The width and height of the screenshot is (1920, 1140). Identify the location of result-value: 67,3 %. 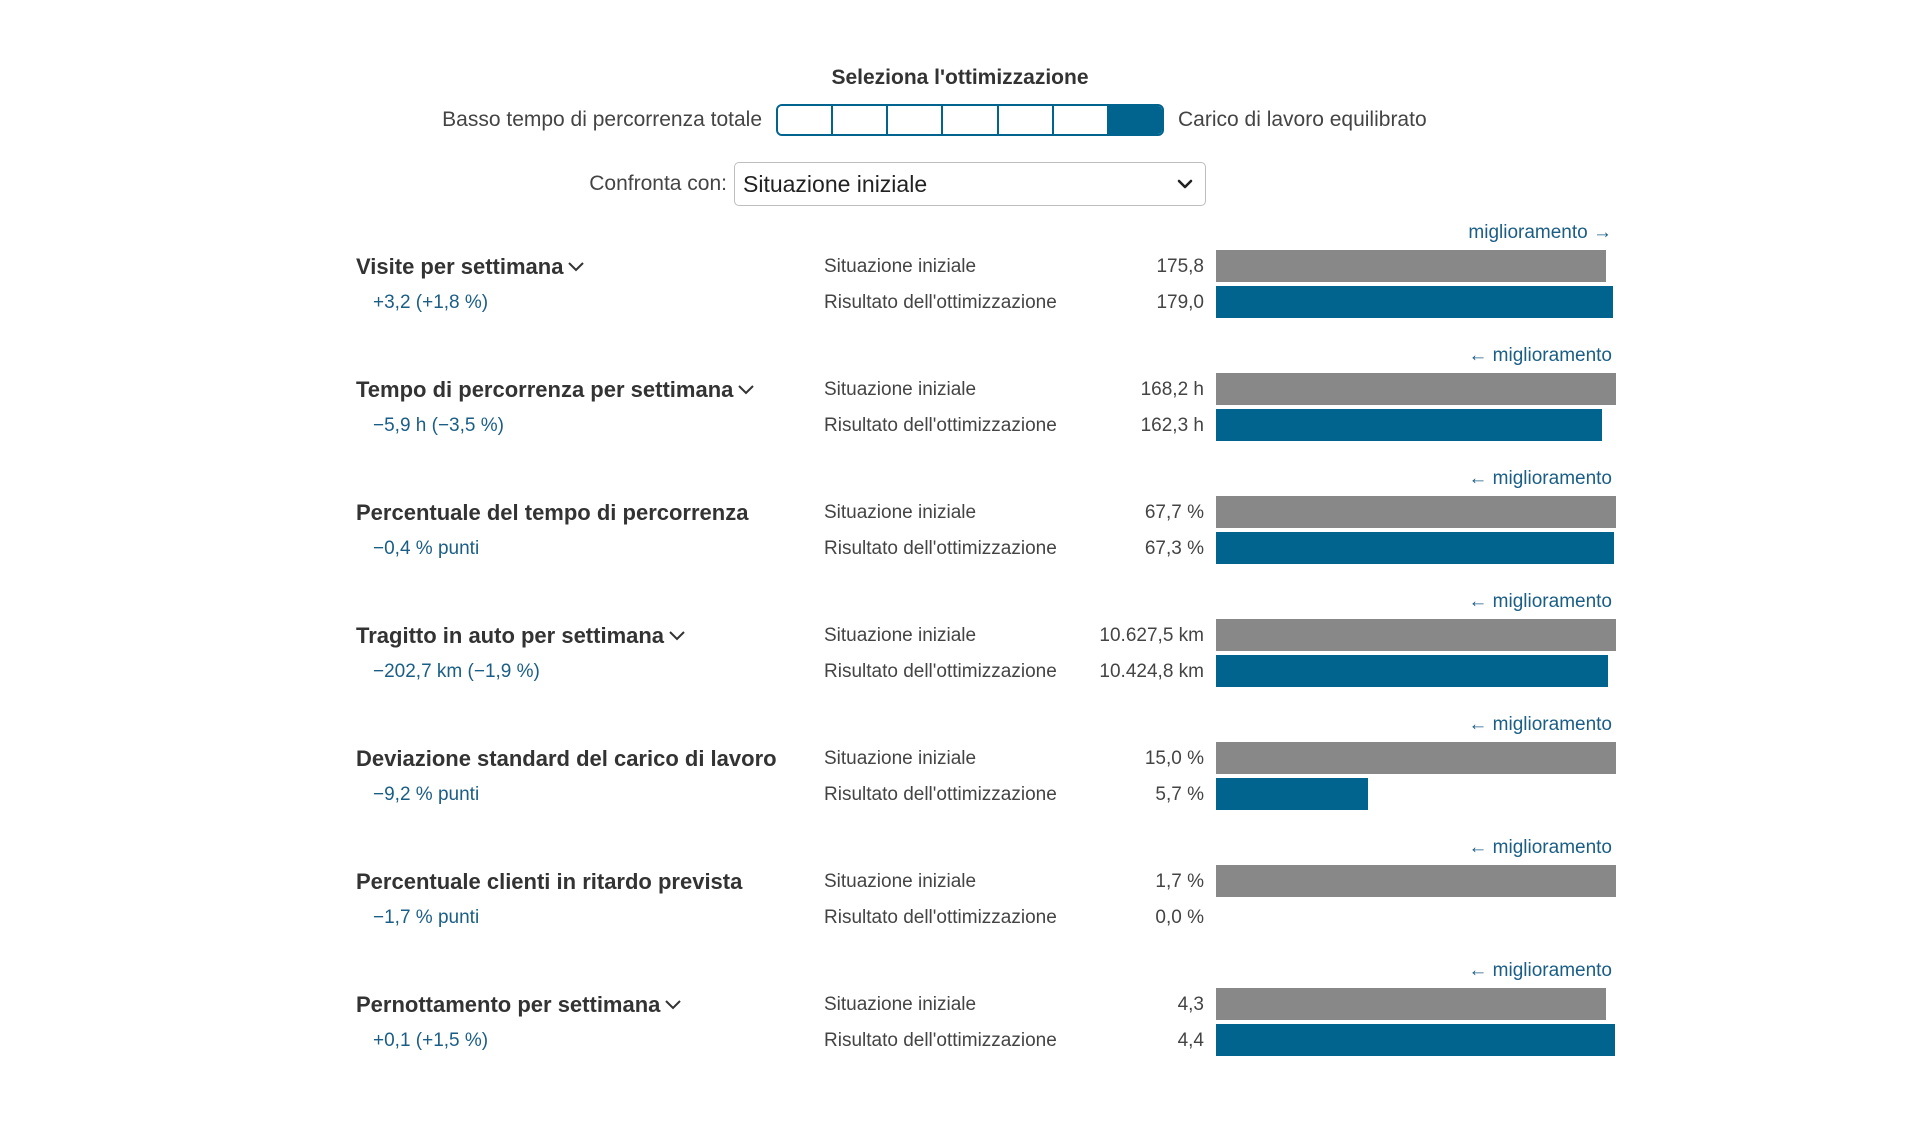
(1174, 548).